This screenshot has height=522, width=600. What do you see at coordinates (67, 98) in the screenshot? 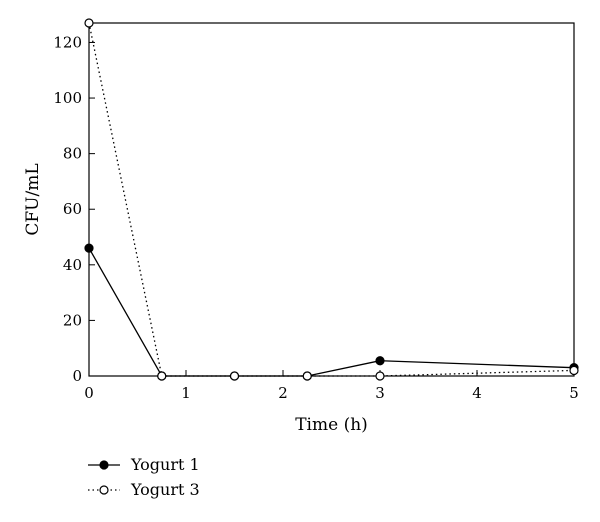
I see `y-tick-label: 100` at bounding box center [67, 98].